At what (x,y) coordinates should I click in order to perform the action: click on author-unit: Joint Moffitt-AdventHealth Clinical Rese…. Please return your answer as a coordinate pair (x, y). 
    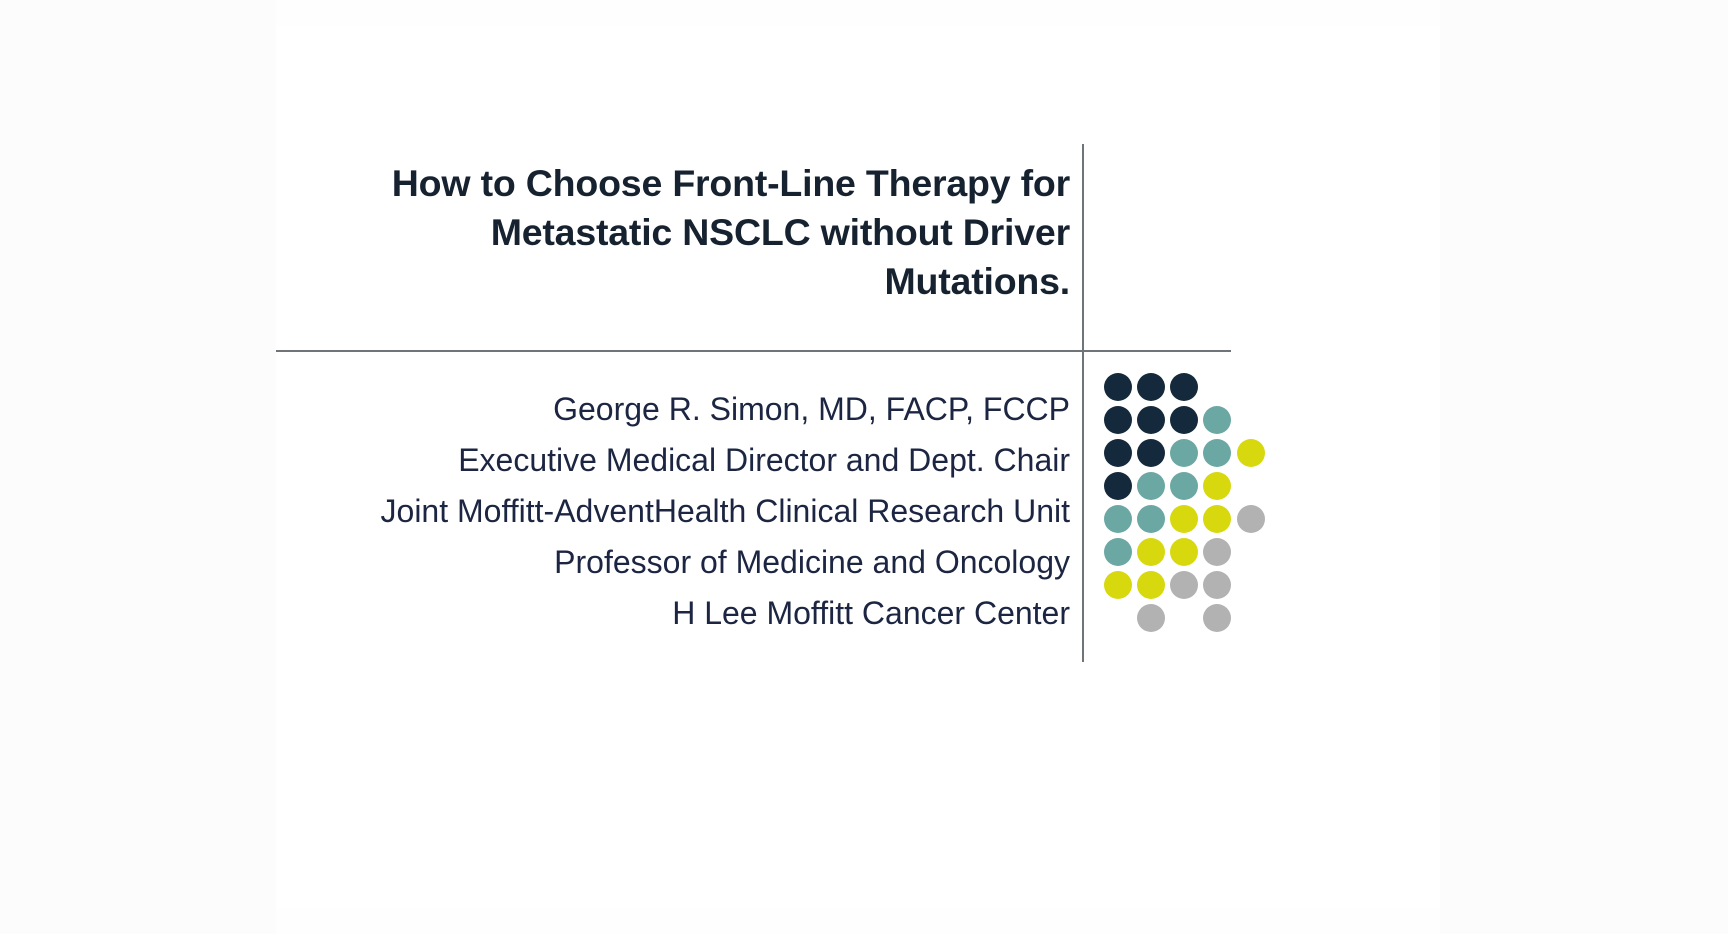
    Looking at the image, I should click on (725, 511).